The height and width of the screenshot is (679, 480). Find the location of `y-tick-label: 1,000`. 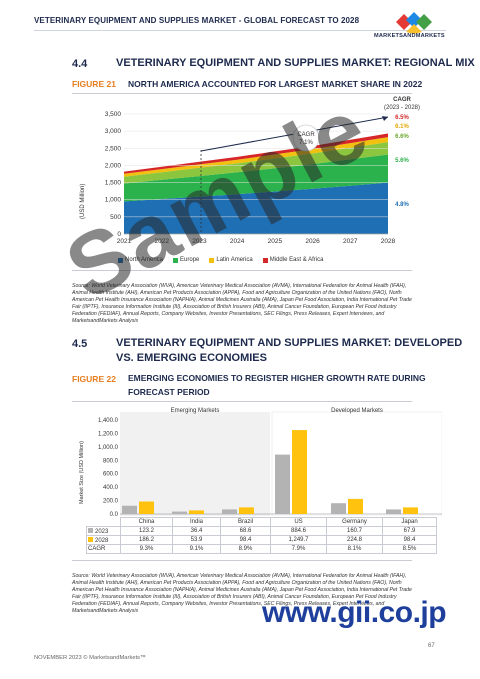

y-tick-label: 1,000 is located at coordinates (113, 200).